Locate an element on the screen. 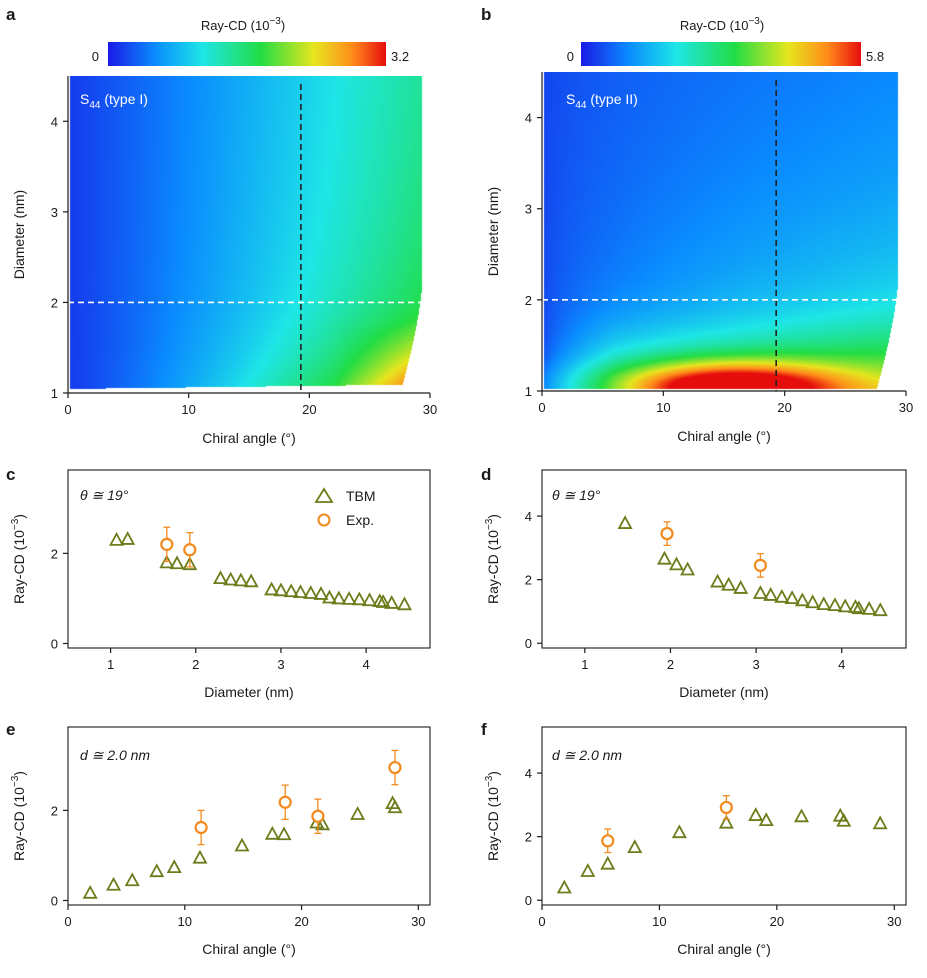 The image size is (927, 978). colorbar is located at coordinates (721, 54).